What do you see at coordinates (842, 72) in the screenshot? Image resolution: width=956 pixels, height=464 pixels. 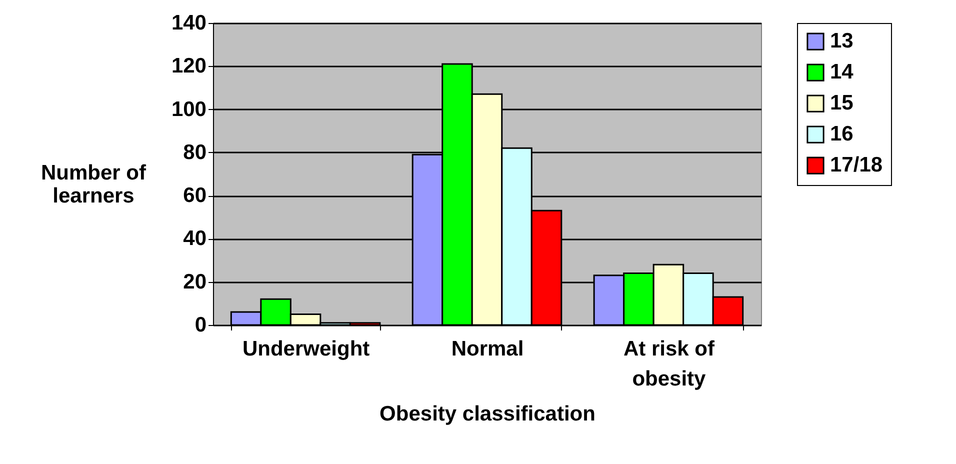 I see `legend-label: 14` at bounding box center [842, 72].